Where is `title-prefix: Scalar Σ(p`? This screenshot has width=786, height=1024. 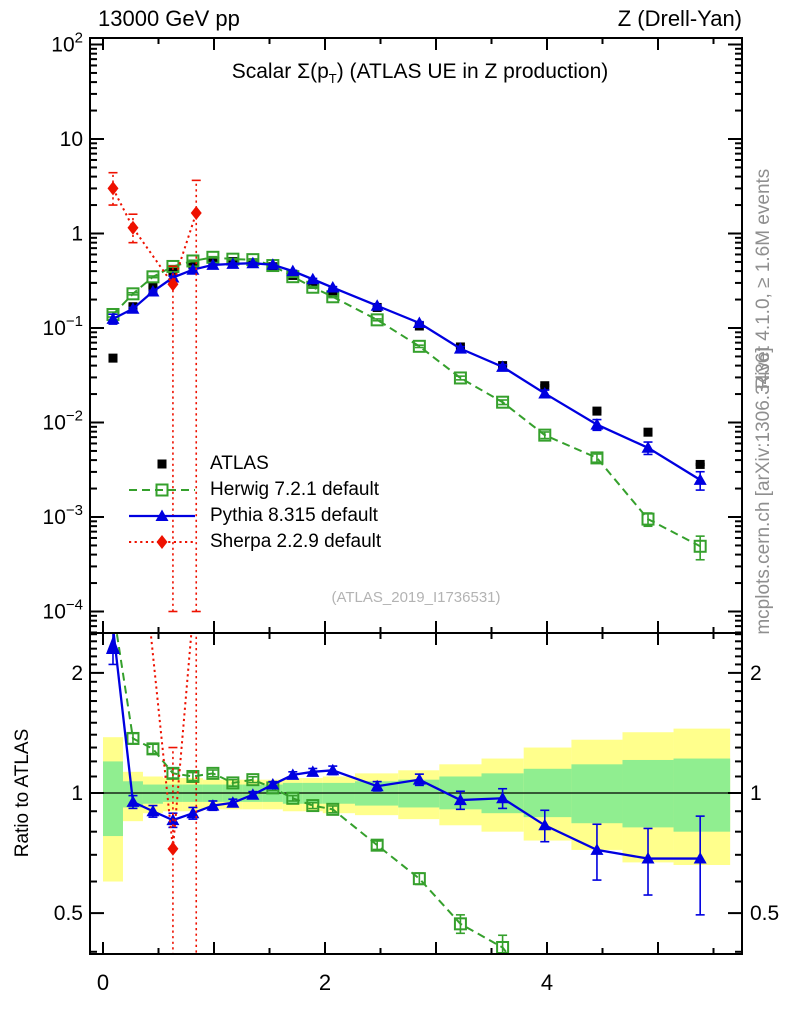
title-prefix: Scalar Σ(p is located at coordinates (280, 71).